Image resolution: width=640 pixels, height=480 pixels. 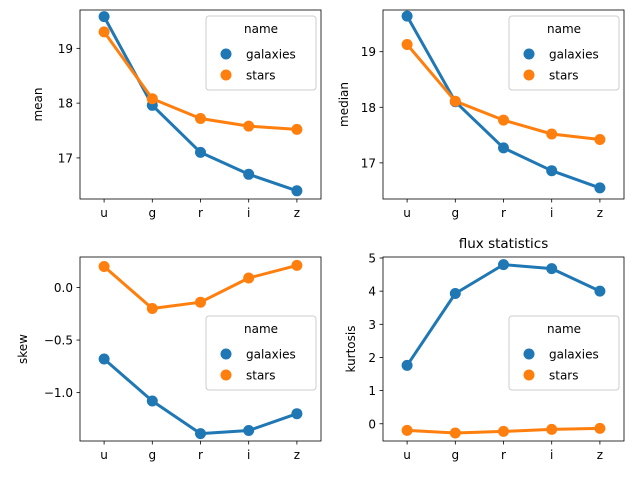 What do you see at coordinates (372, 358) in the screenshot?
I see `y-tick-label: 2` at bounding box center [372, 358].